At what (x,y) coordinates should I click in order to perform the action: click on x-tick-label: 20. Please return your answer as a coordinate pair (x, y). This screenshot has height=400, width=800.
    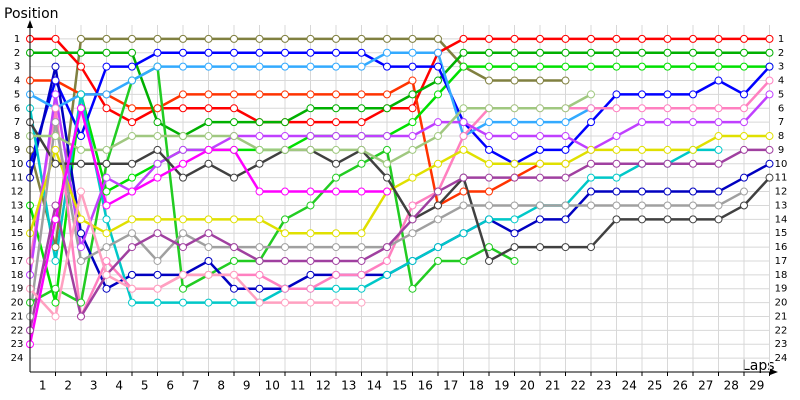
    Looking at the image, I should click on (527, 386).